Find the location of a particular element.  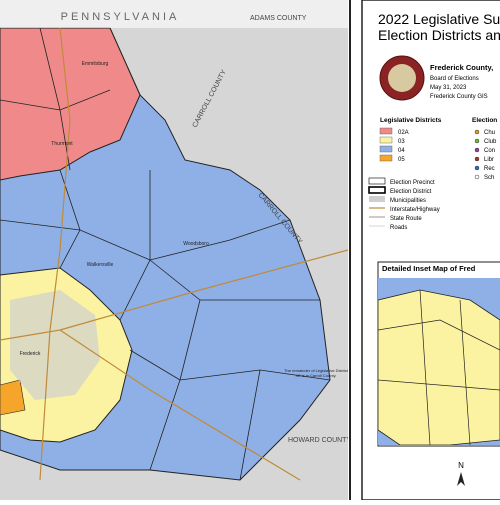

north-arrow is located at coordinates (461, 479).